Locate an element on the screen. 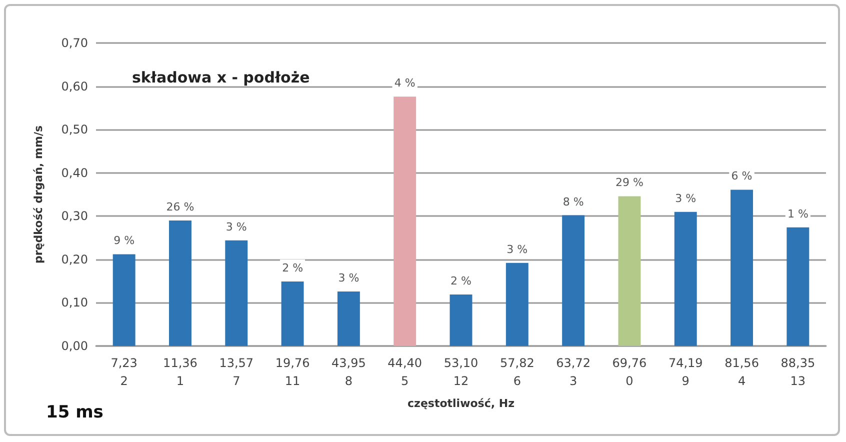 Image resolution: width=846 pixels, height=442 pixels. annotation: 26 % is located at coordinates (180, 207).